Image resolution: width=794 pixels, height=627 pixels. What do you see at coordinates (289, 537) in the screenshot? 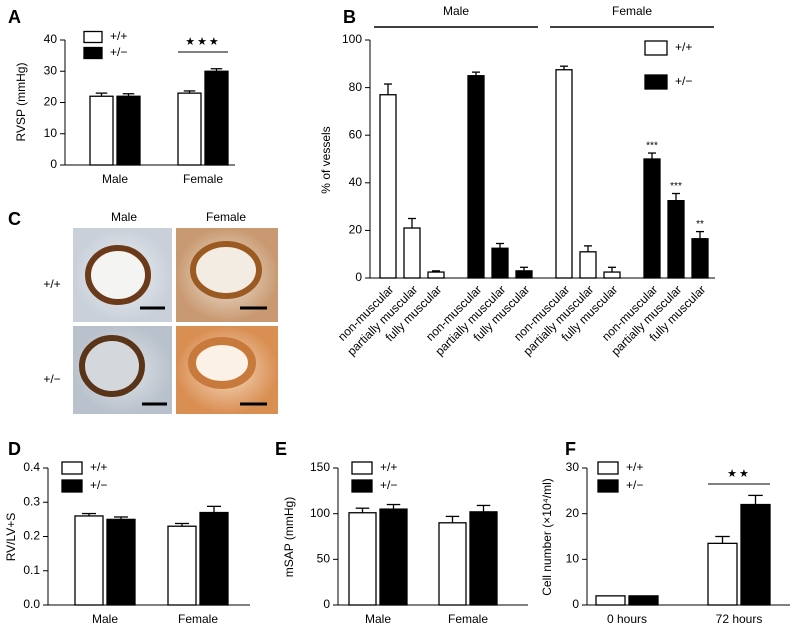
I see `y-axis-label: mSAP (mmHg)` at bounding box center [289, 537].